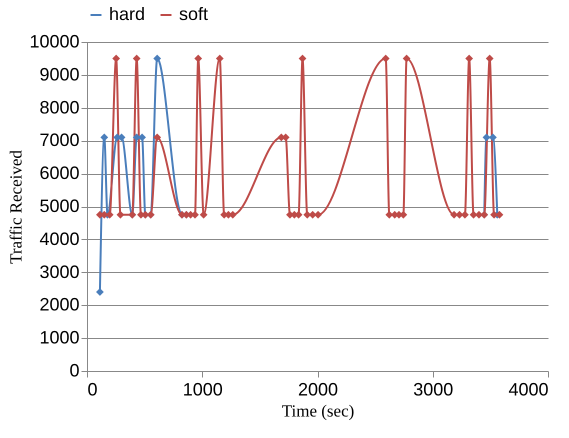 The height and width of the screenshot is (438, 569). What do you see at coordinates (54, 42) in the screenshot?
I see `y-tick-label: 10000` at bounding box center [54, 42].